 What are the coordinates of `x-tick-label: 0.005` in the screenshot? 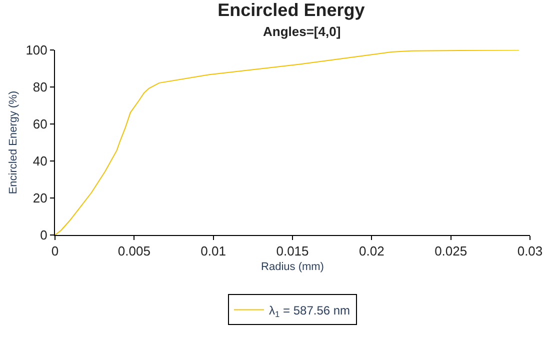 It's located at (134, 251).